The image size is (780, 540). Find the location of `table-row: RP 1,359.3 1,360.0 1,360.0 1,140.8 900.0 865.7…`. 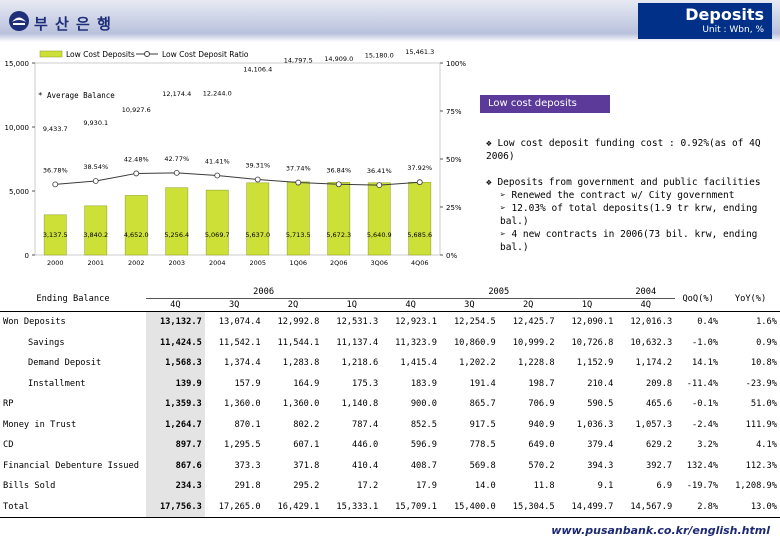

table-row: RP 1,359.3 1,360.0 1,360.0 1,140.8 900.0 865.7… is located at coordinates (390, 404).